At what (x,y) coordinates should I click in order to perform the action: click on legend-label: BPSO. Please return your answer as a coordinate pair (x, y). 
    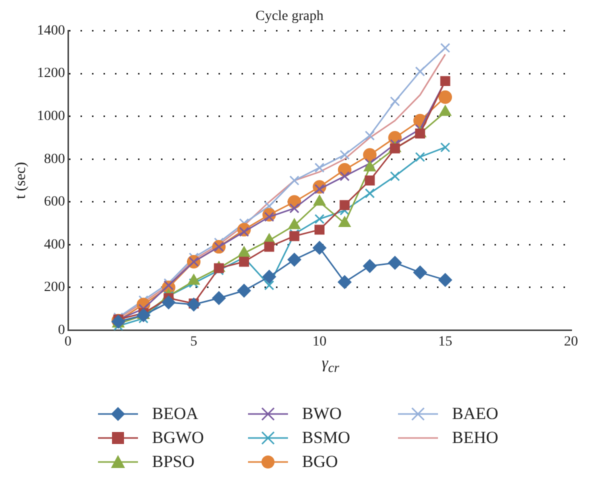
    Looking at the image, I should click on (173, 462).